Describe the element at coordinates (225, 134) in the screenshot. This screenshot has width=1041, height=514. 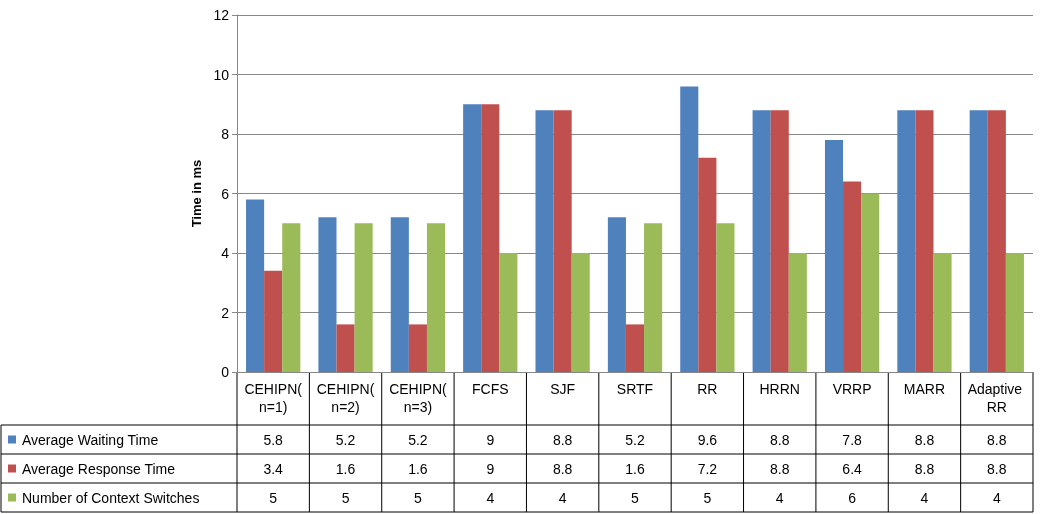
I see `y-tick-label: 8` at that location.